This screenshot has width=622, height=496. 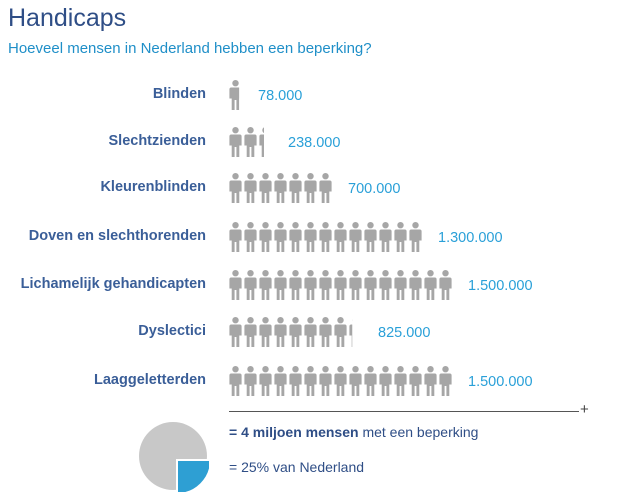 I want to click on value-label: 825.000, so click(x=404, y=333).